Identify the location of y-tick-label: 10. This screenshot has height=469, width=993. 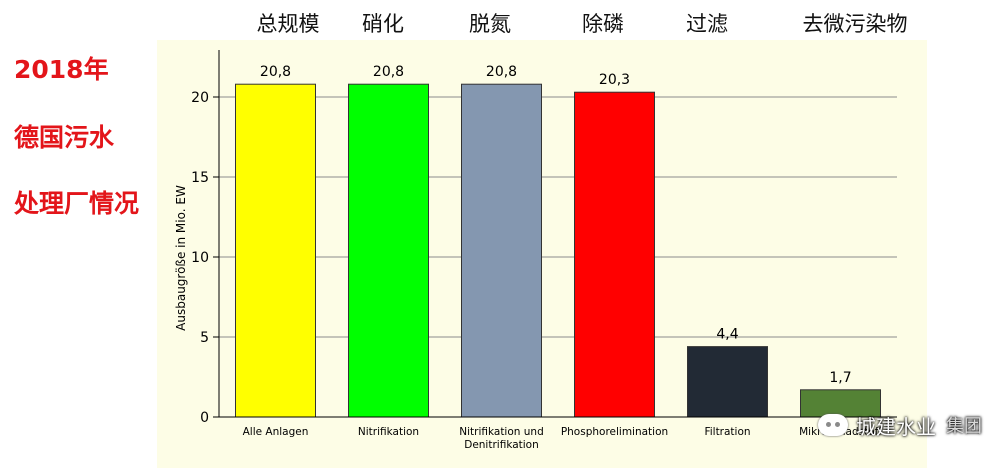
(200, 258).